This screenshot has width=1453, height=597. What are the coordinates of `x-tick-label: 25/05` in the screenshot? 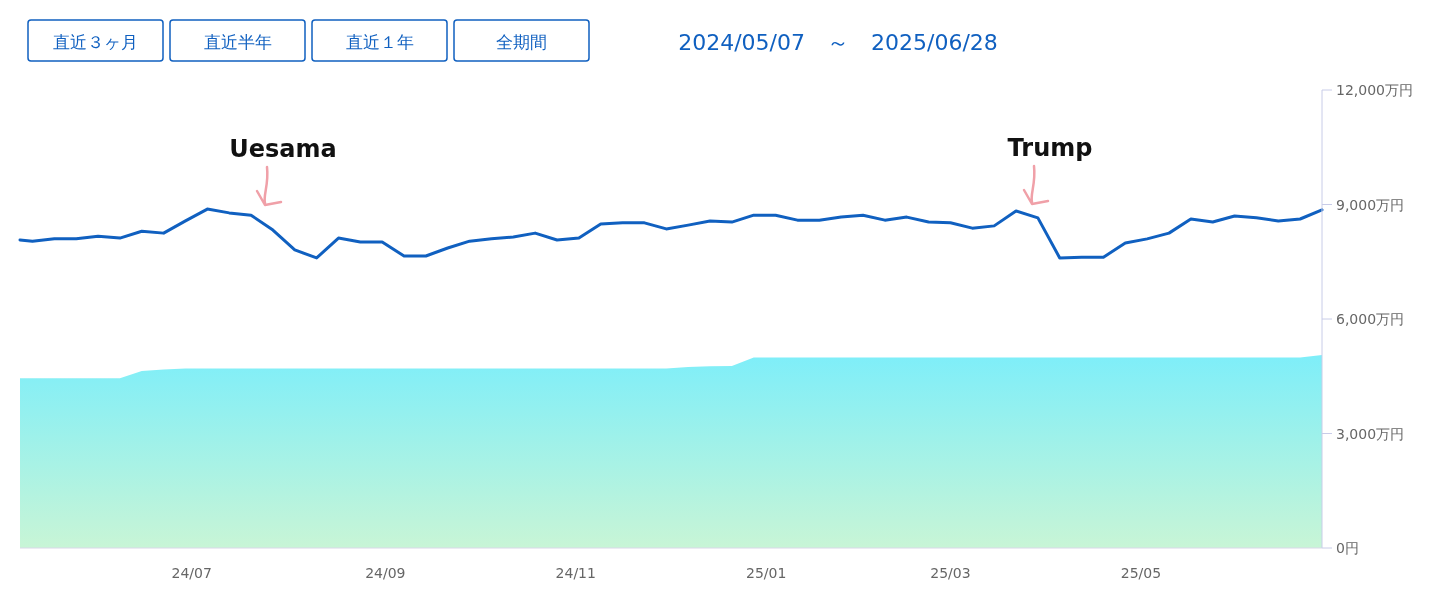 It's located at (1141, 573).